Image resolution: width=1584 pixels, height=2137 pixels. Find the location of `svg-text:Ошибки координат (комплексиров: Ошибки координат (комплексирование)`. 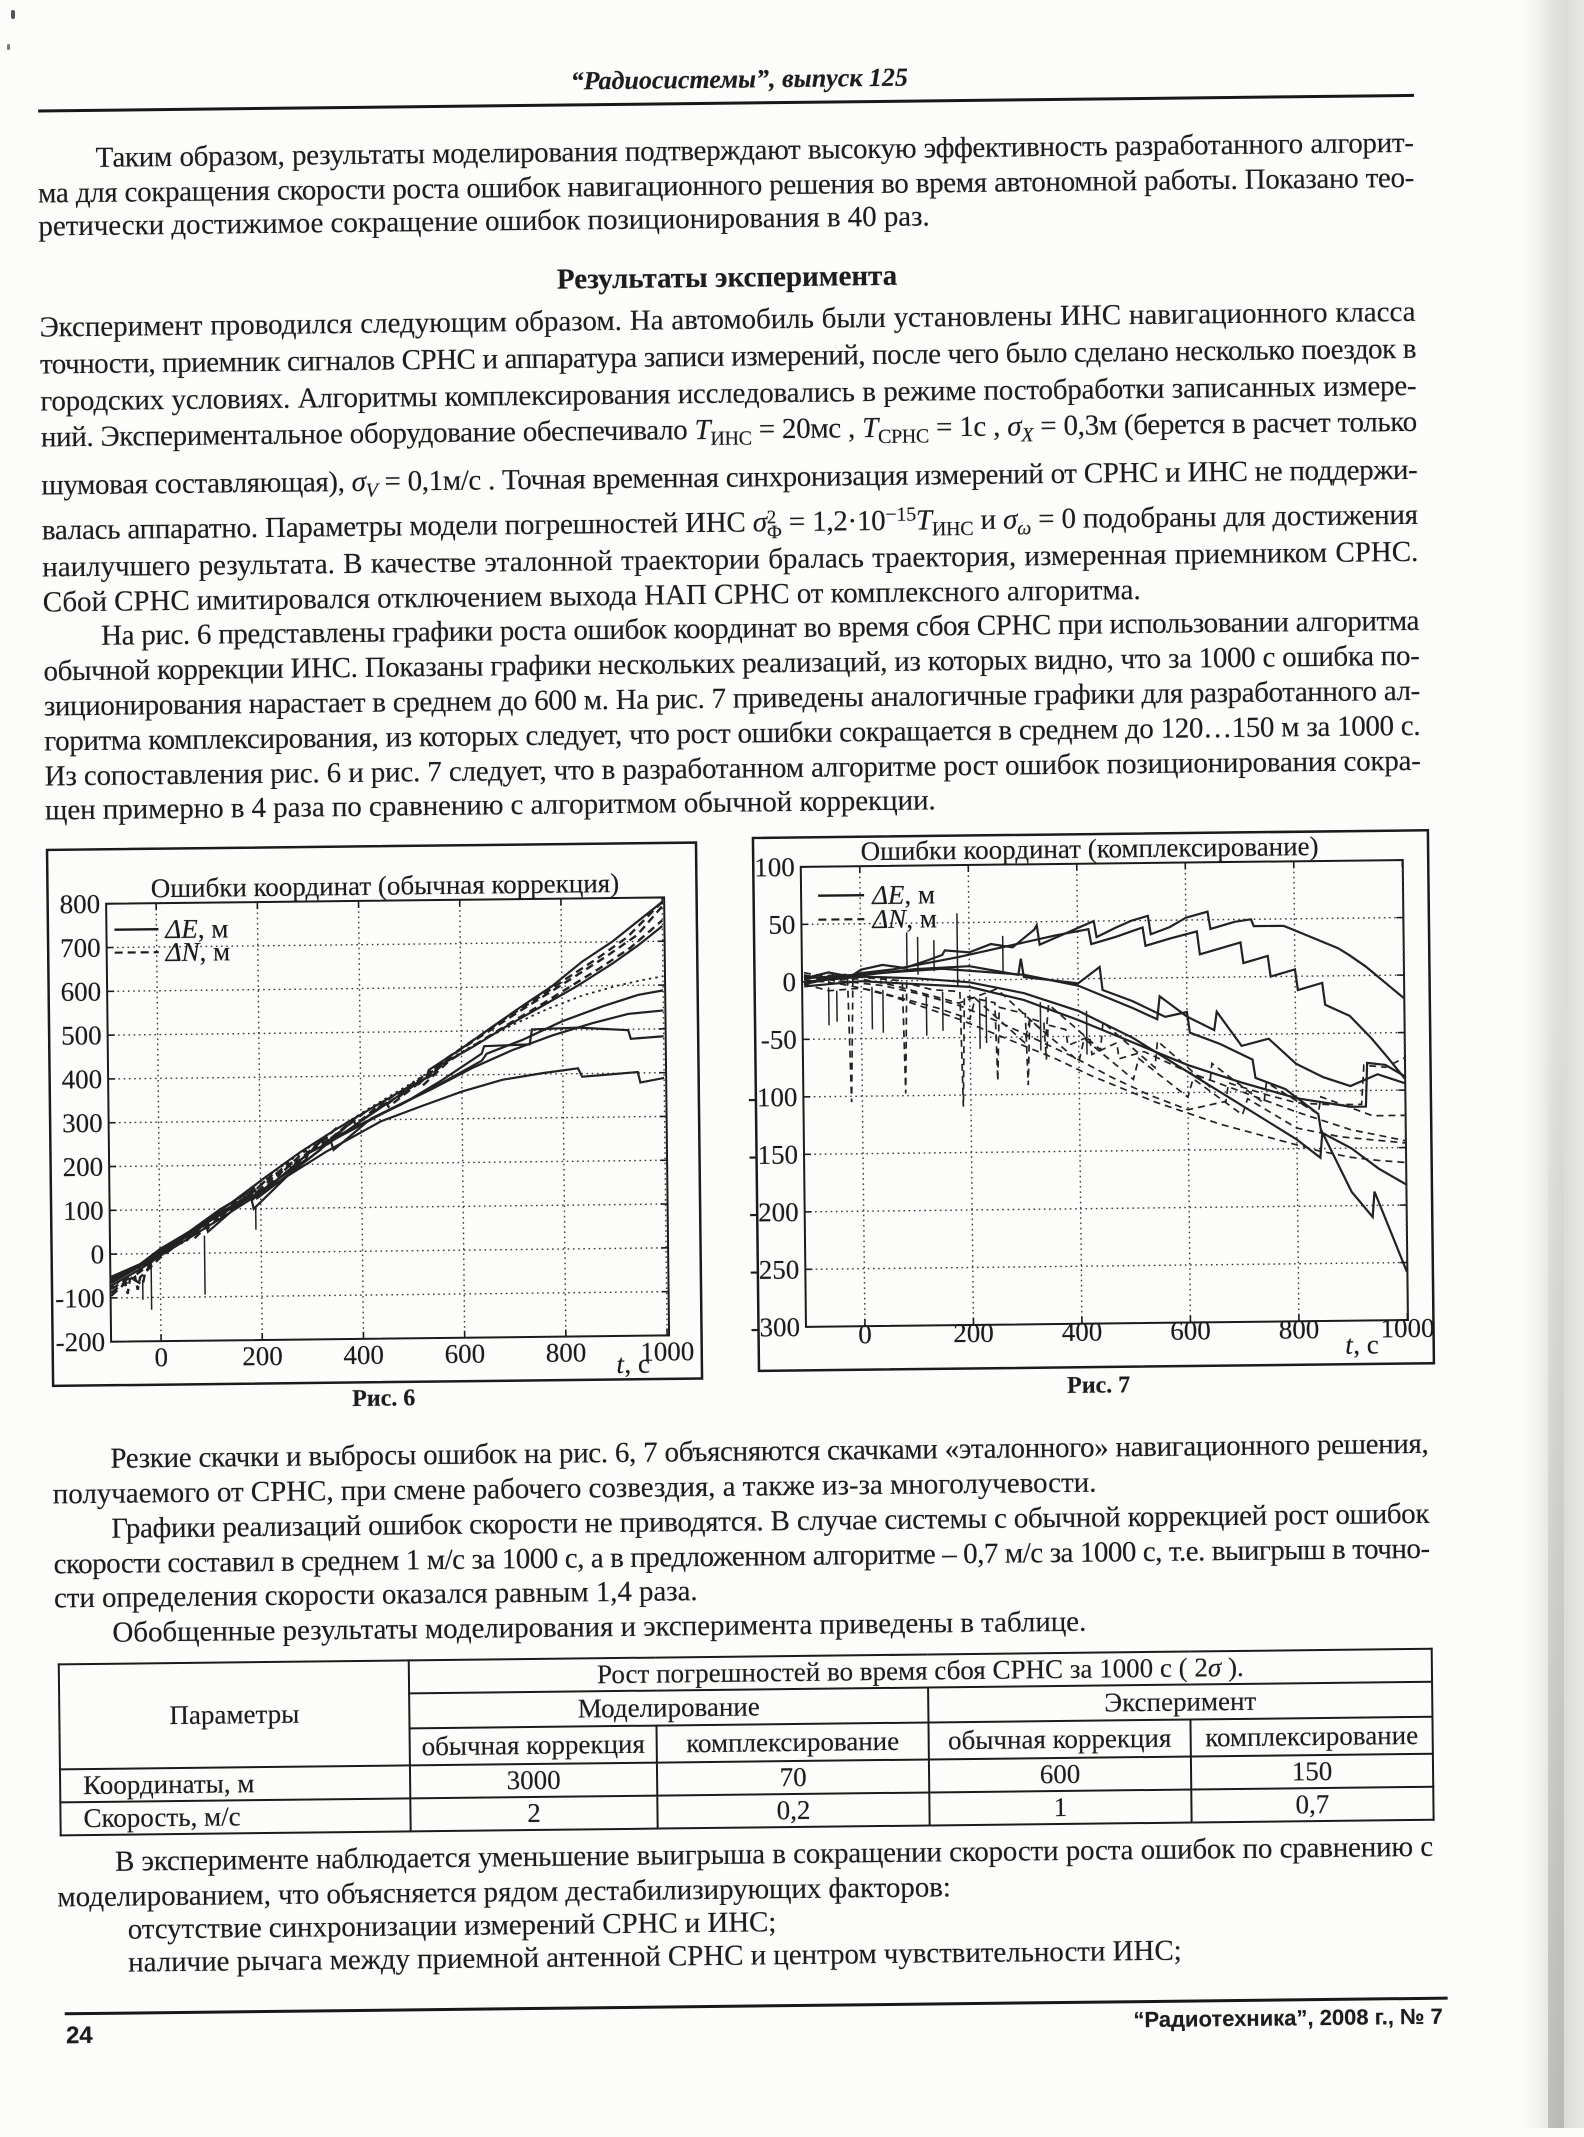

svg-text:Ошибки координат (комплексиров: Ошибки координат (комплексирование) is located at coordinates (1089, 848).